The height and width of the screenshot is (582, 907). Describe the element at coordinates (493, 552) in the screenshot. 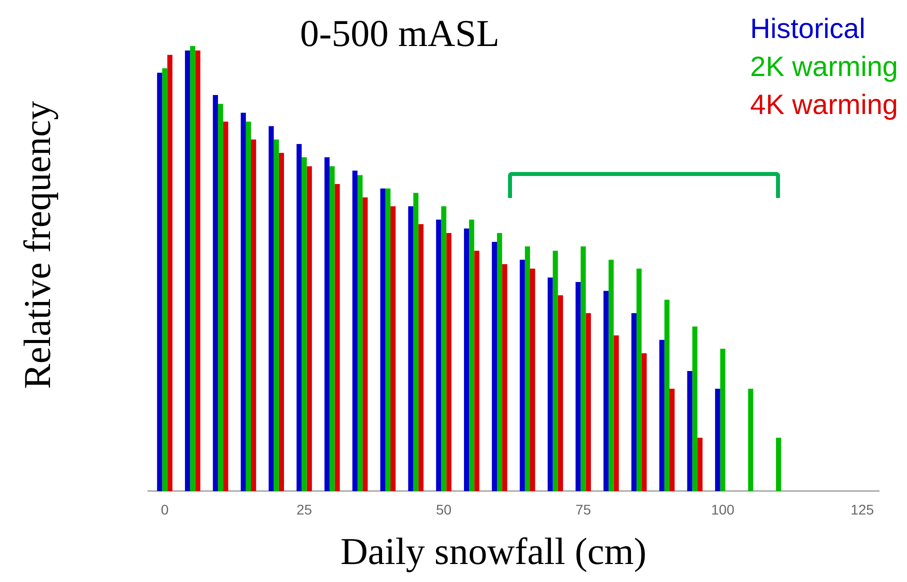

I see `x-axis-title: Daily snowfall (cm)` at that location.